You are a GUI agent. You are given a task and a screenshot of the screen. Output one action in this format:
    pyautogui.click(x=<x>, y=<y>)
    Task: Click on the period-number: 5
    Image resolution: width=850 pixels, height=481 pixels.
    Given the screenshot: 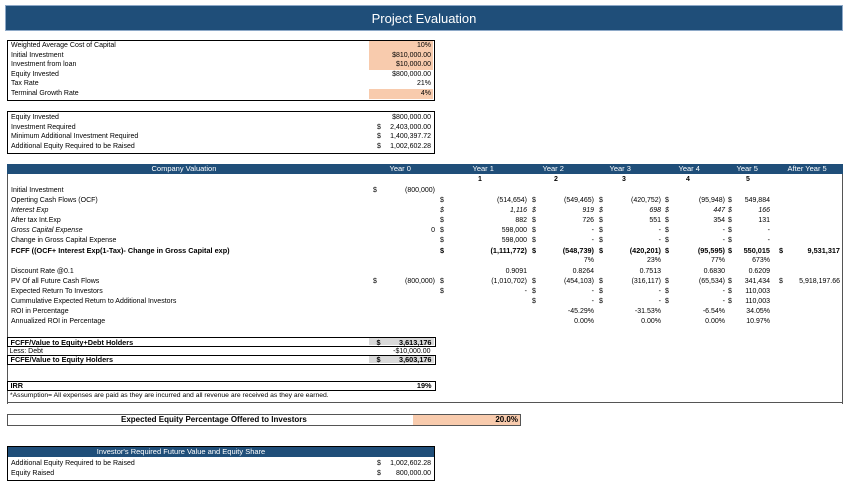 What is the action you would take?
    pyautogui.click(x=748, y=179)
    